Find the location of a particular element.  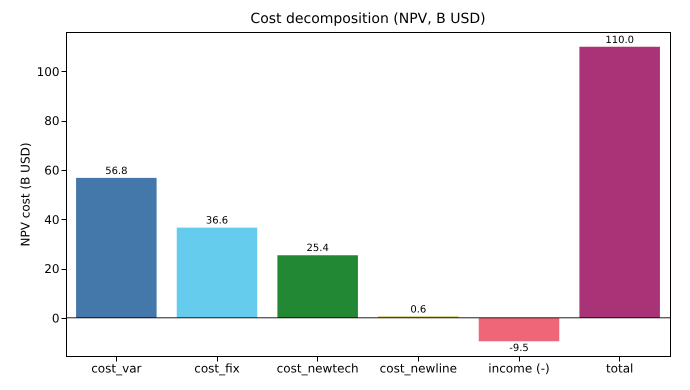

y-tick-label: 40 is located at coordinates (52, 219).